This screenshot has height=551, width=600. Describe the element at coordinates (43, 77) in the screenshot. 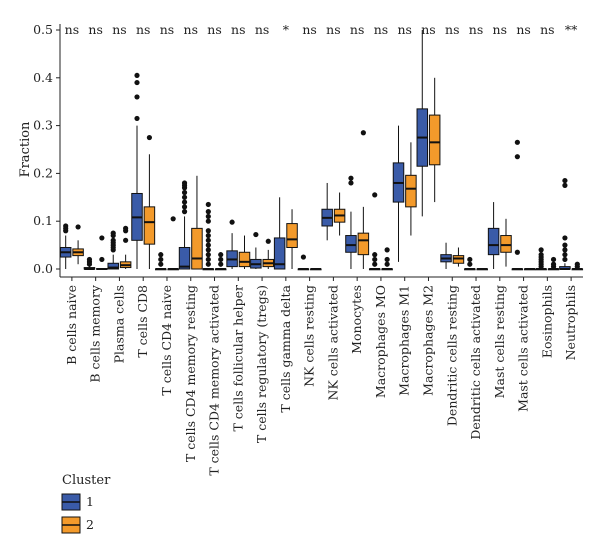

I see `y-tick-label: 0.4` at that location.